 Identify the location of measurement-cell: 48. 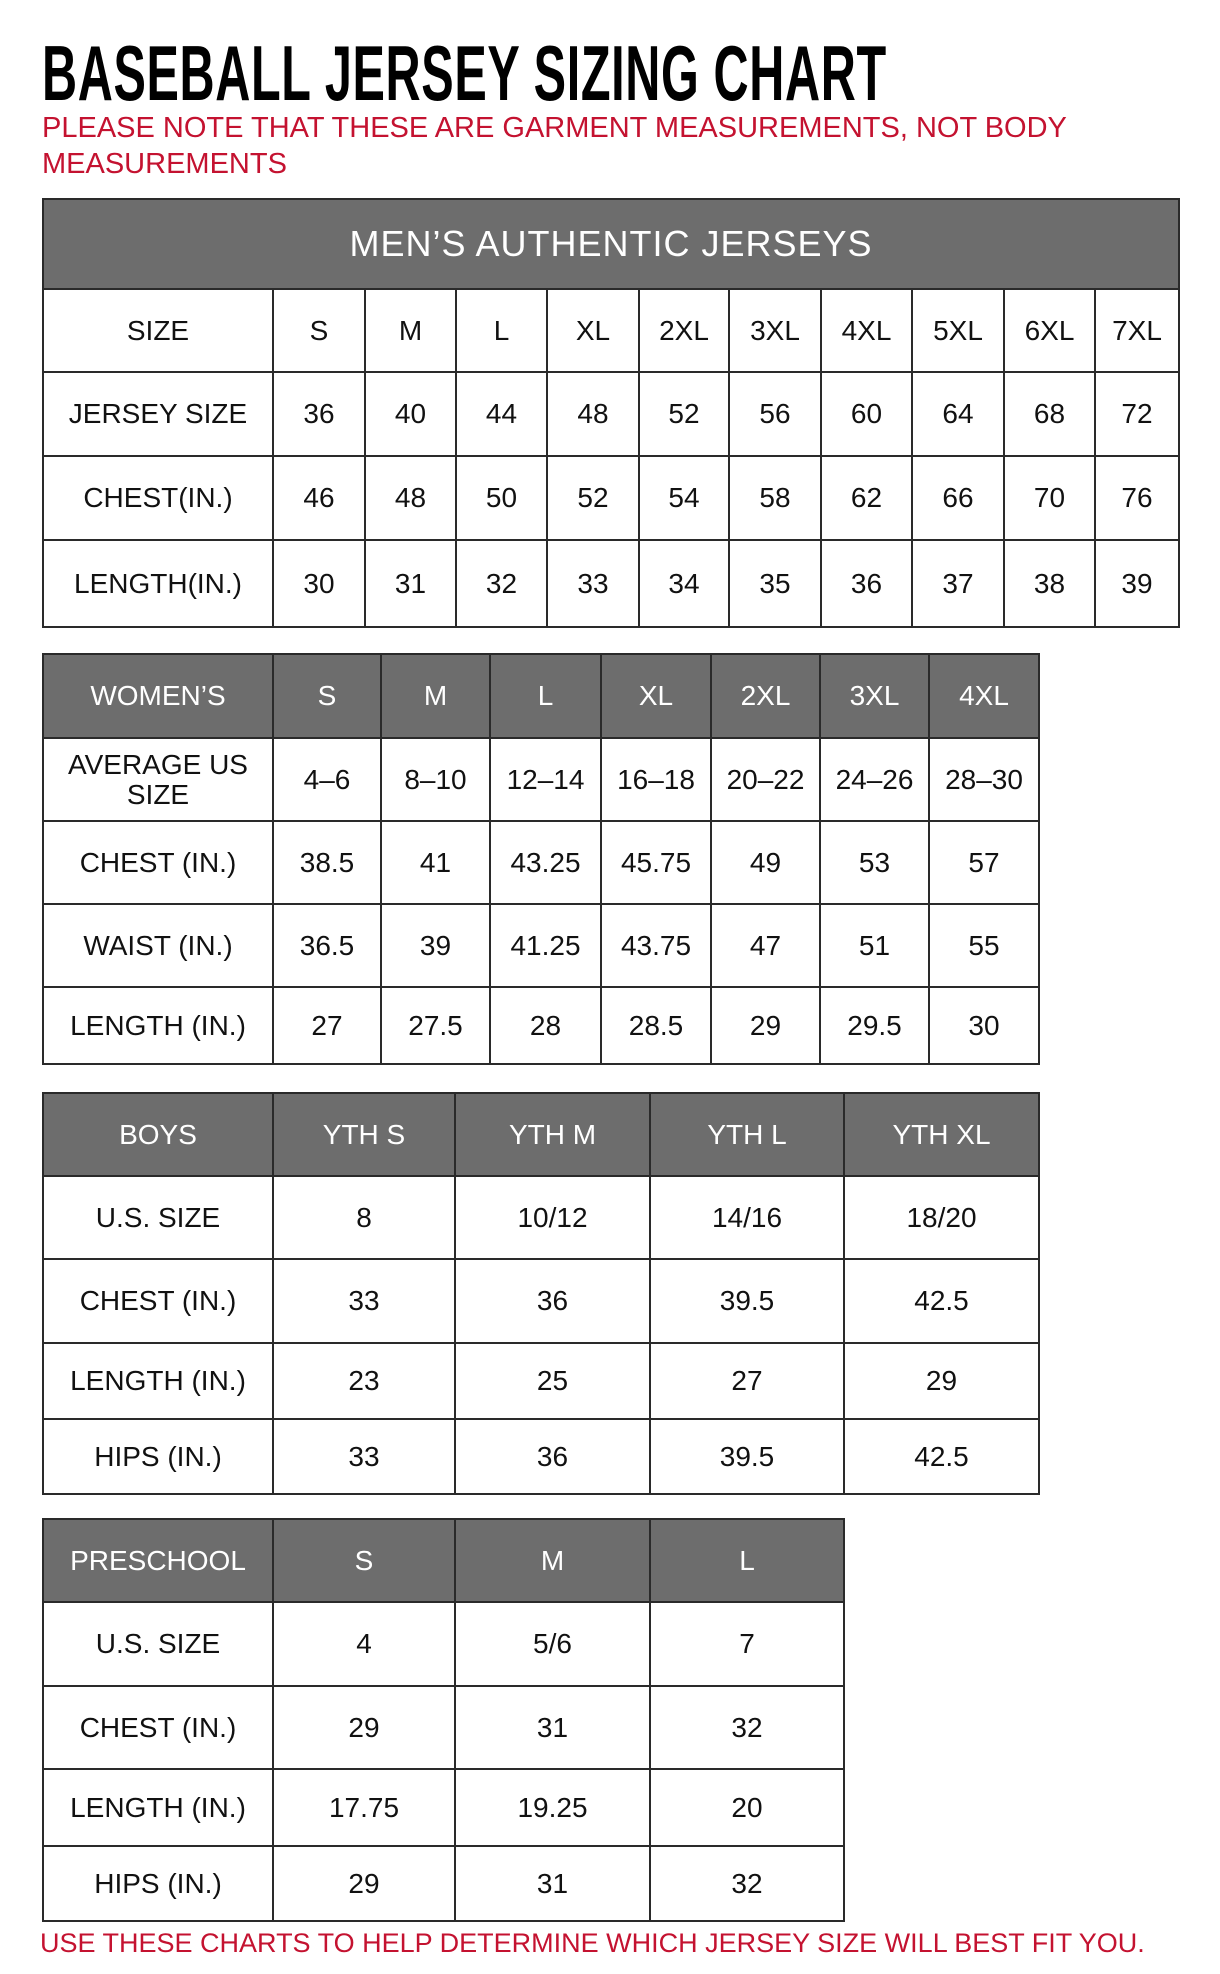
(593, 414).